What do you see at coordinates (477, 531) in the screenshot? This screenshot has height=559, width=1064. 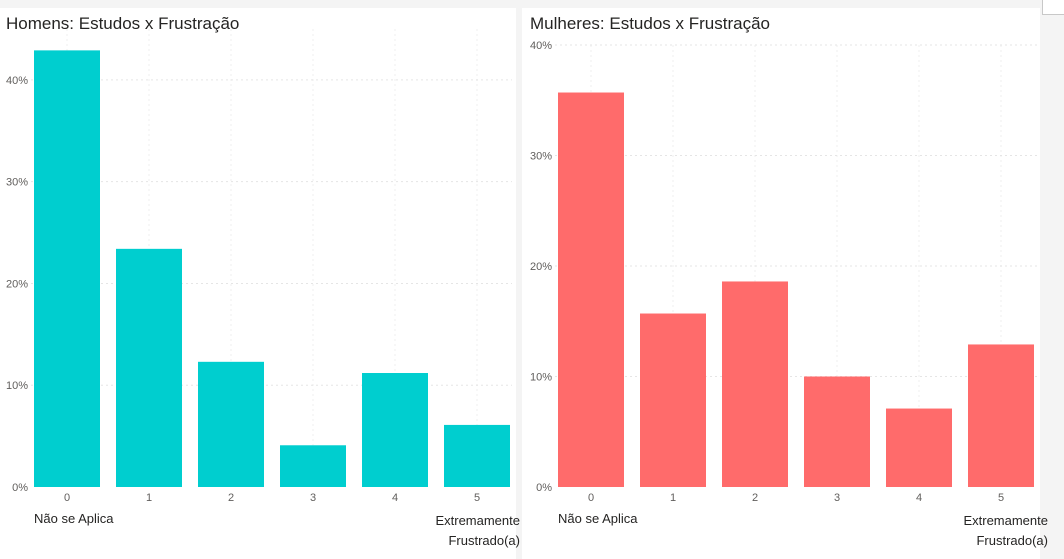 I see `men-high-label: Extremamente Frustrado(a)` at bounding box center [477, 531].